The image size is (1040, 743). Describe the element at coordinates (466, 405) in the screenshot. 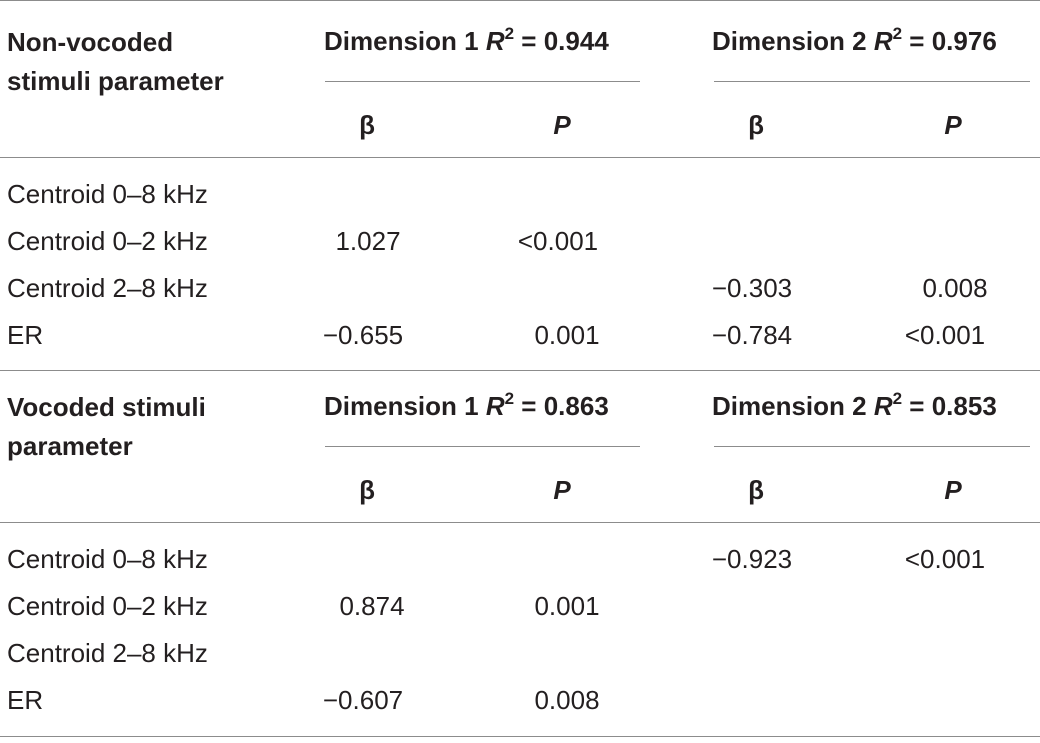

I see `section2-dim1-header: Dimension 1 R2 = 0.863` at that location.